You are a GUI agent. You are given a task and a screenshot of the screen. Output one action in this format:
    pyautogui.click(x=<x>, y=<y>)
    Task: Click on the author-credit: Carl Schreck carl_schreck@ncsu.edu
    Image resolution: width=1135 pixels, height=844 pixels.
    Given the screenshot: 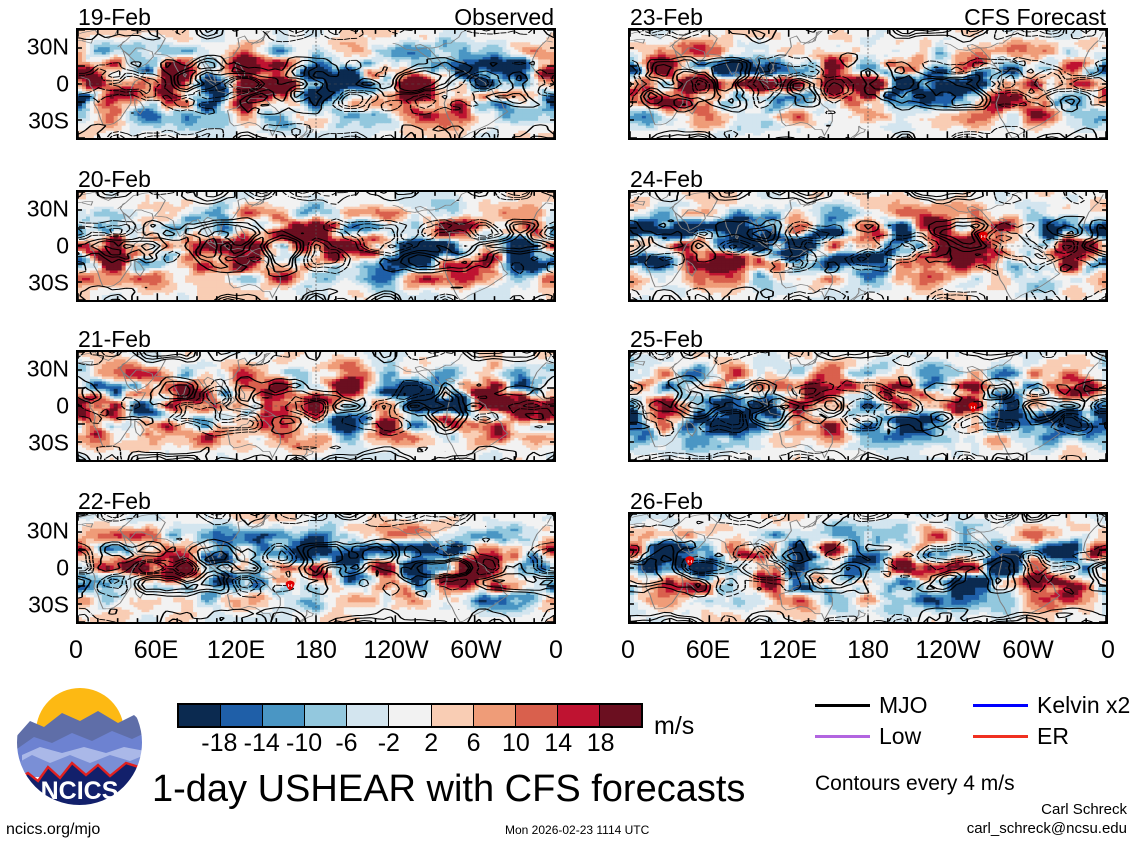 What is the action you would take?
    pyautogui.click(x=1047, y=819)
    